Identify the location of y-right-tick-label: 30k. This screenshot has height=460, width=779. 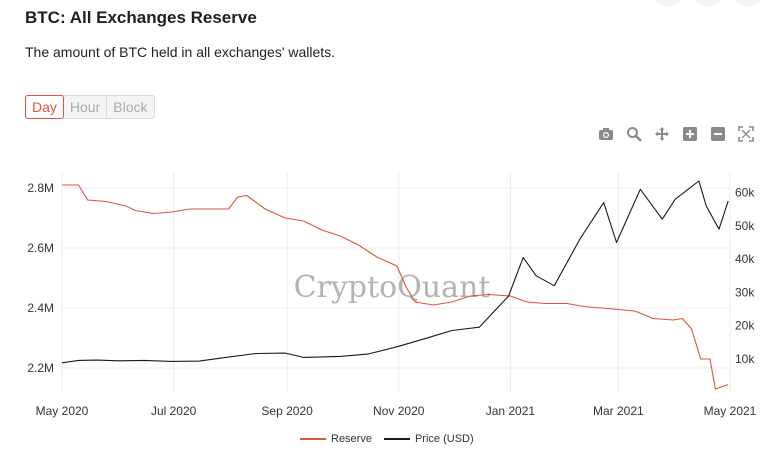
(745, 292).